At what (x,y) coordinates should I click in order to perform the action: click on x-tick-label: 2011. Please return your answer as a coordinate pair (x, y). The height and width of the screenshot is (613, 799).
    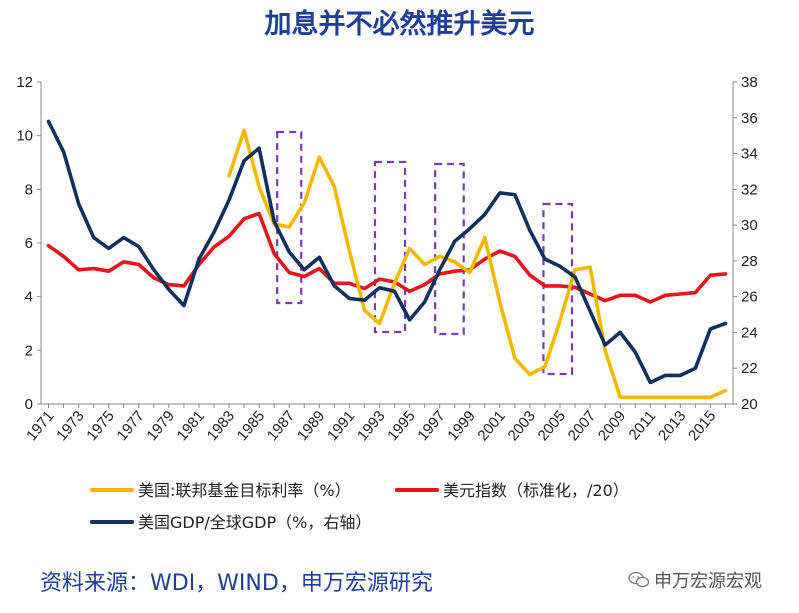
    Looking at the image, I should click on (643, 426).